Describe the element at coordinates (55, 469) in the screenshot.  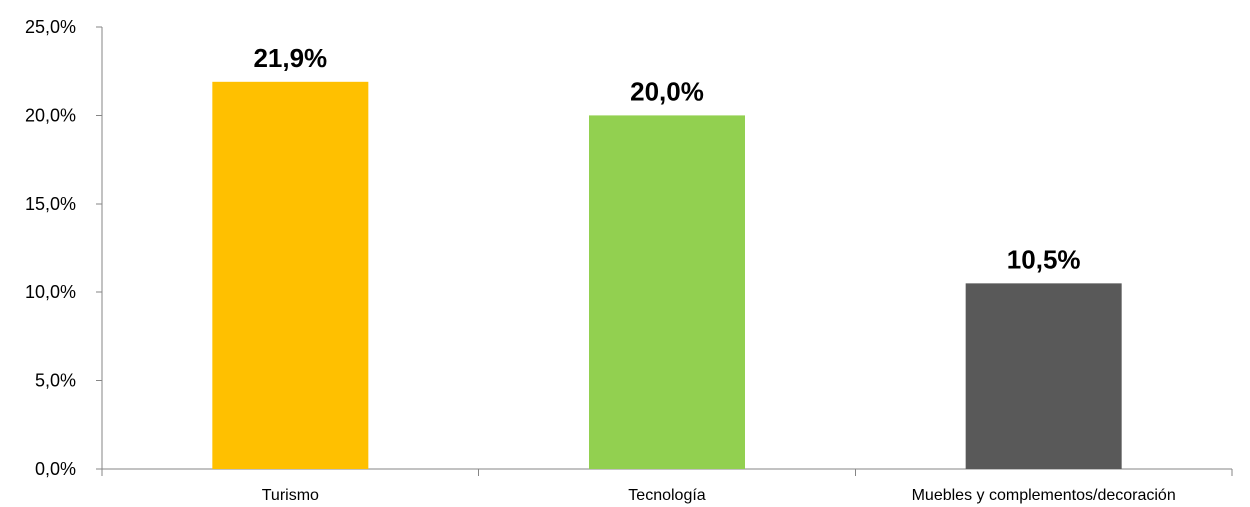
I see `y-tick-label: 0,0%` at that location.